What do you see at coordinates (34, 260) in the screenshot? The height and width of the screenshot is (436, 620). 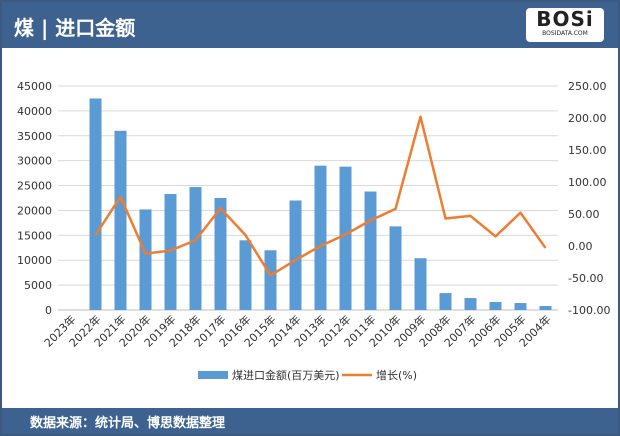 I see `left-tick-label: 10000` at bounding box center [34, 260].